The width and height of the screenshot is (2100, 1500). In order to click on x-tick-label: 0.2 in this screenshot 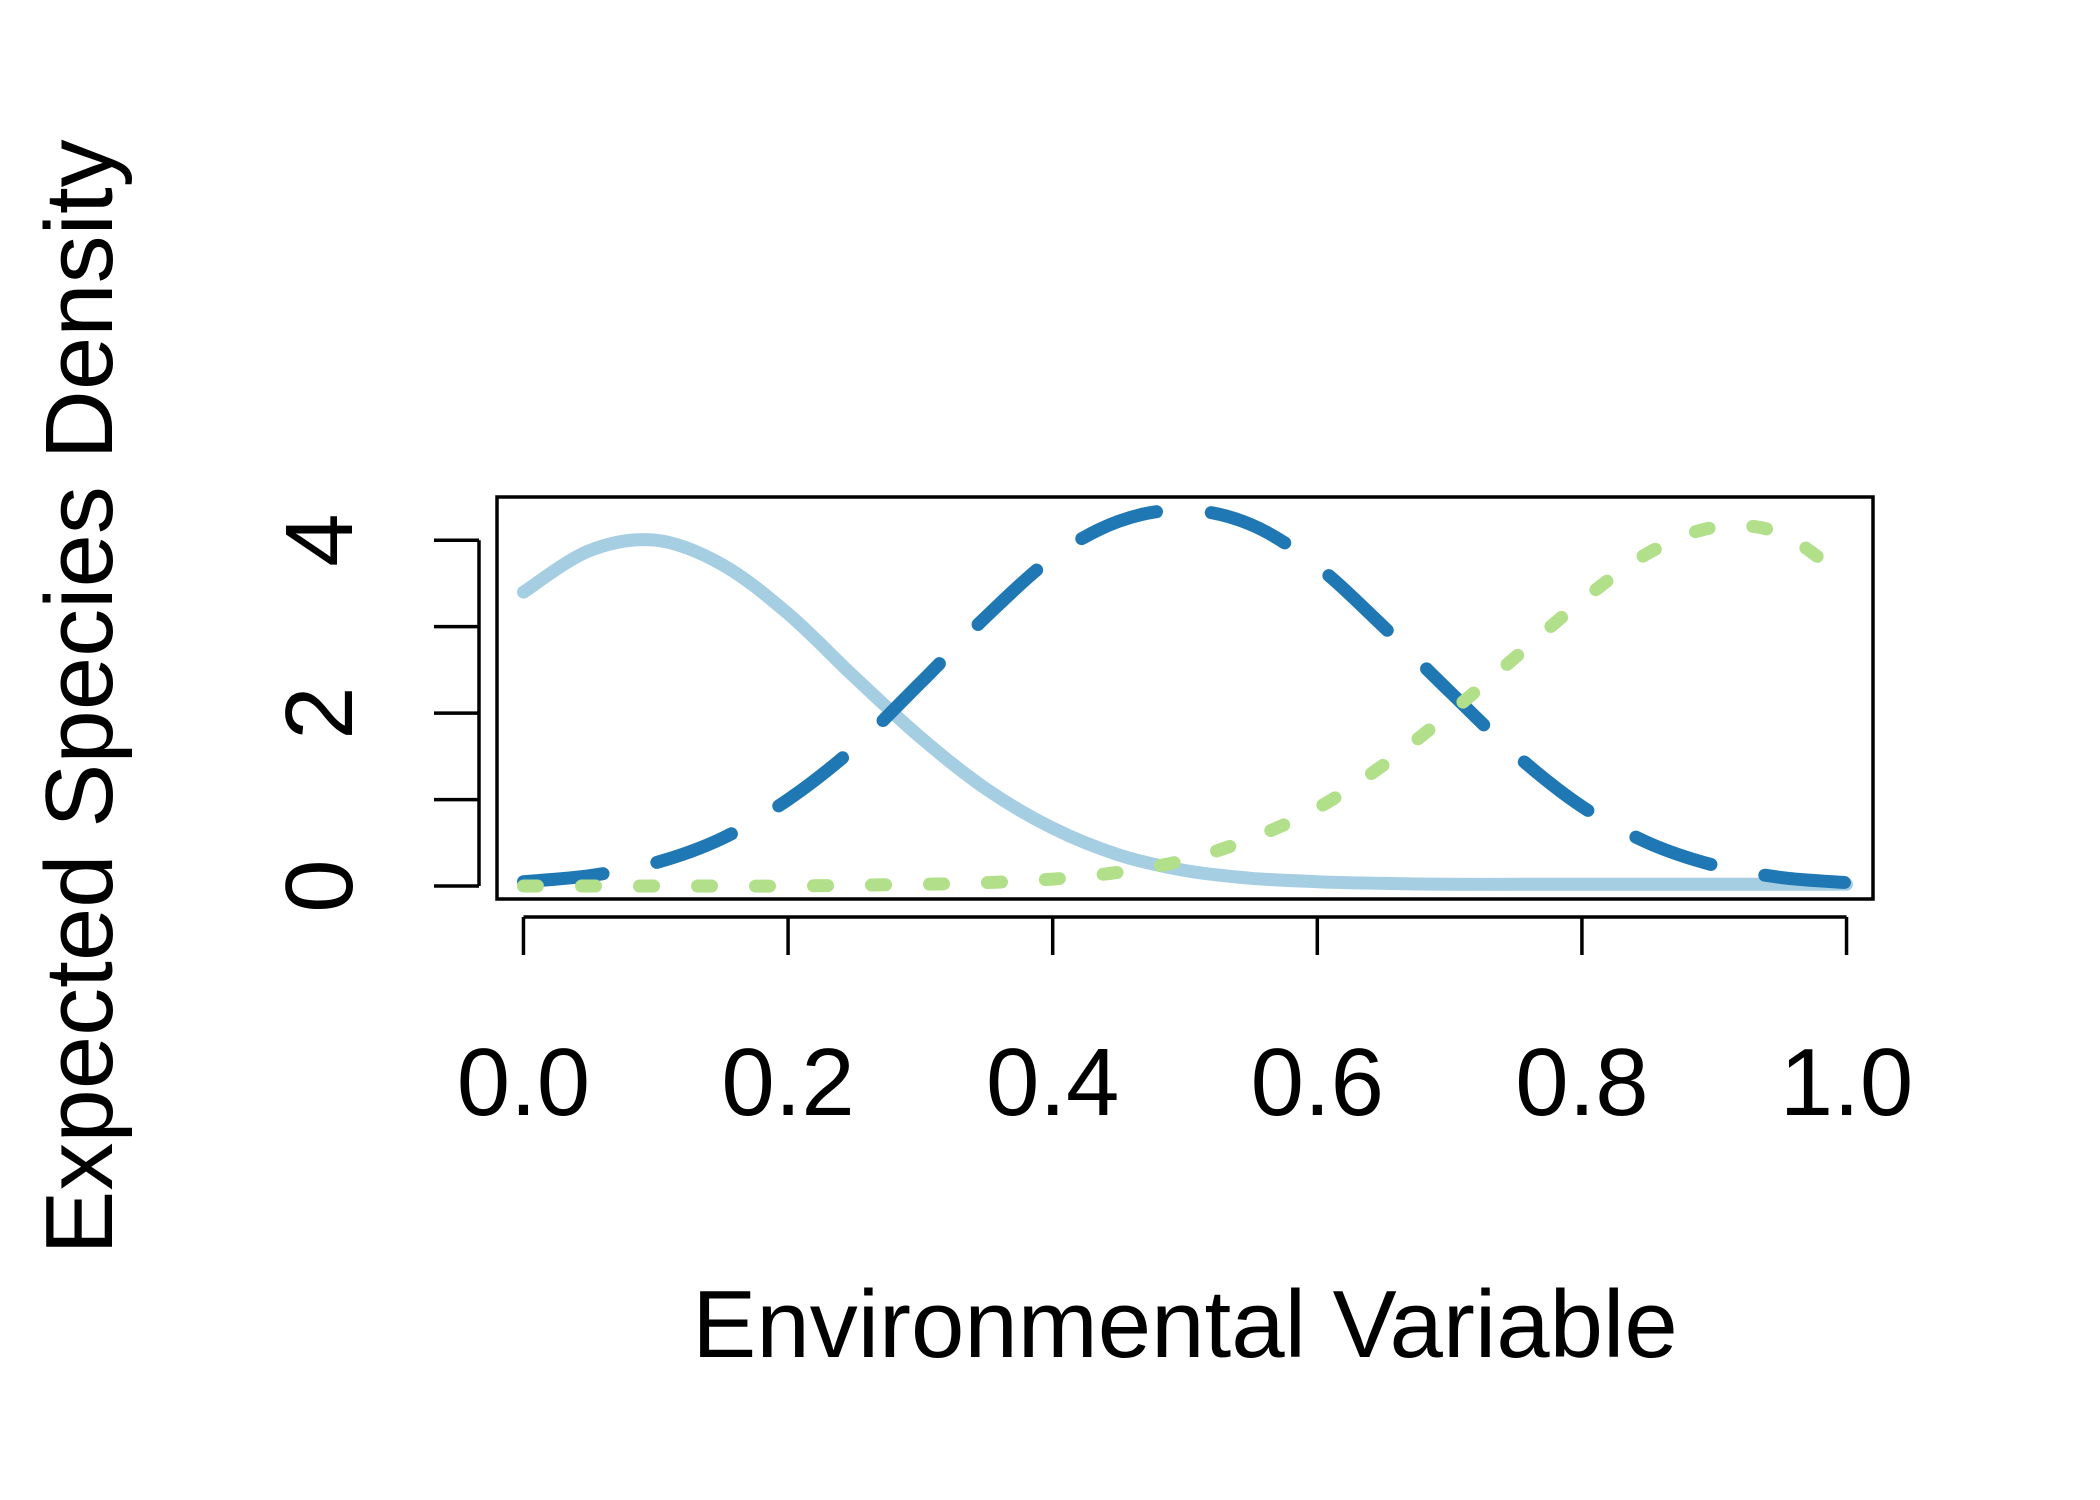, I will do `click(787, 1082)`.